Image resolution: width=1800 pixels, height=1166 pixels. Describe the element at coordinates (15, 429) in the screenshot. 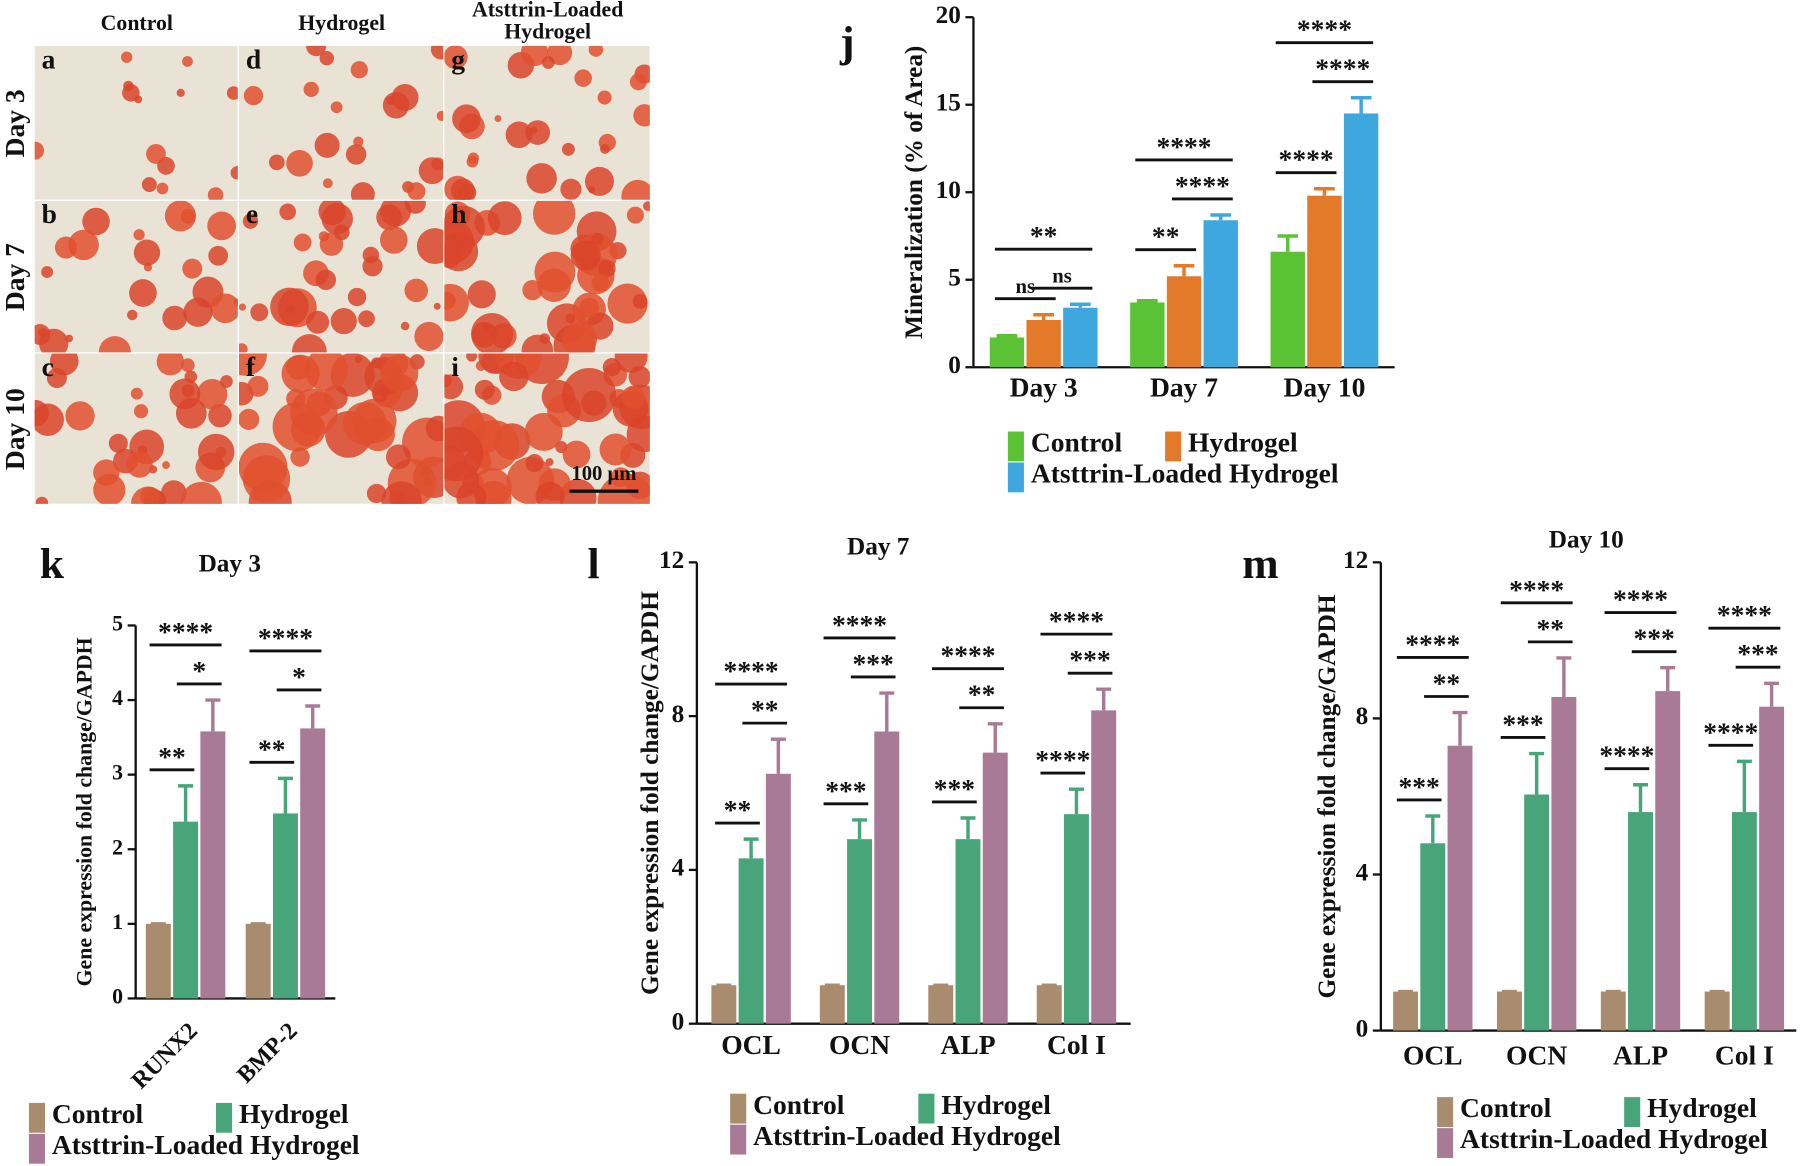

I see `row-label: Day 10` at that location.